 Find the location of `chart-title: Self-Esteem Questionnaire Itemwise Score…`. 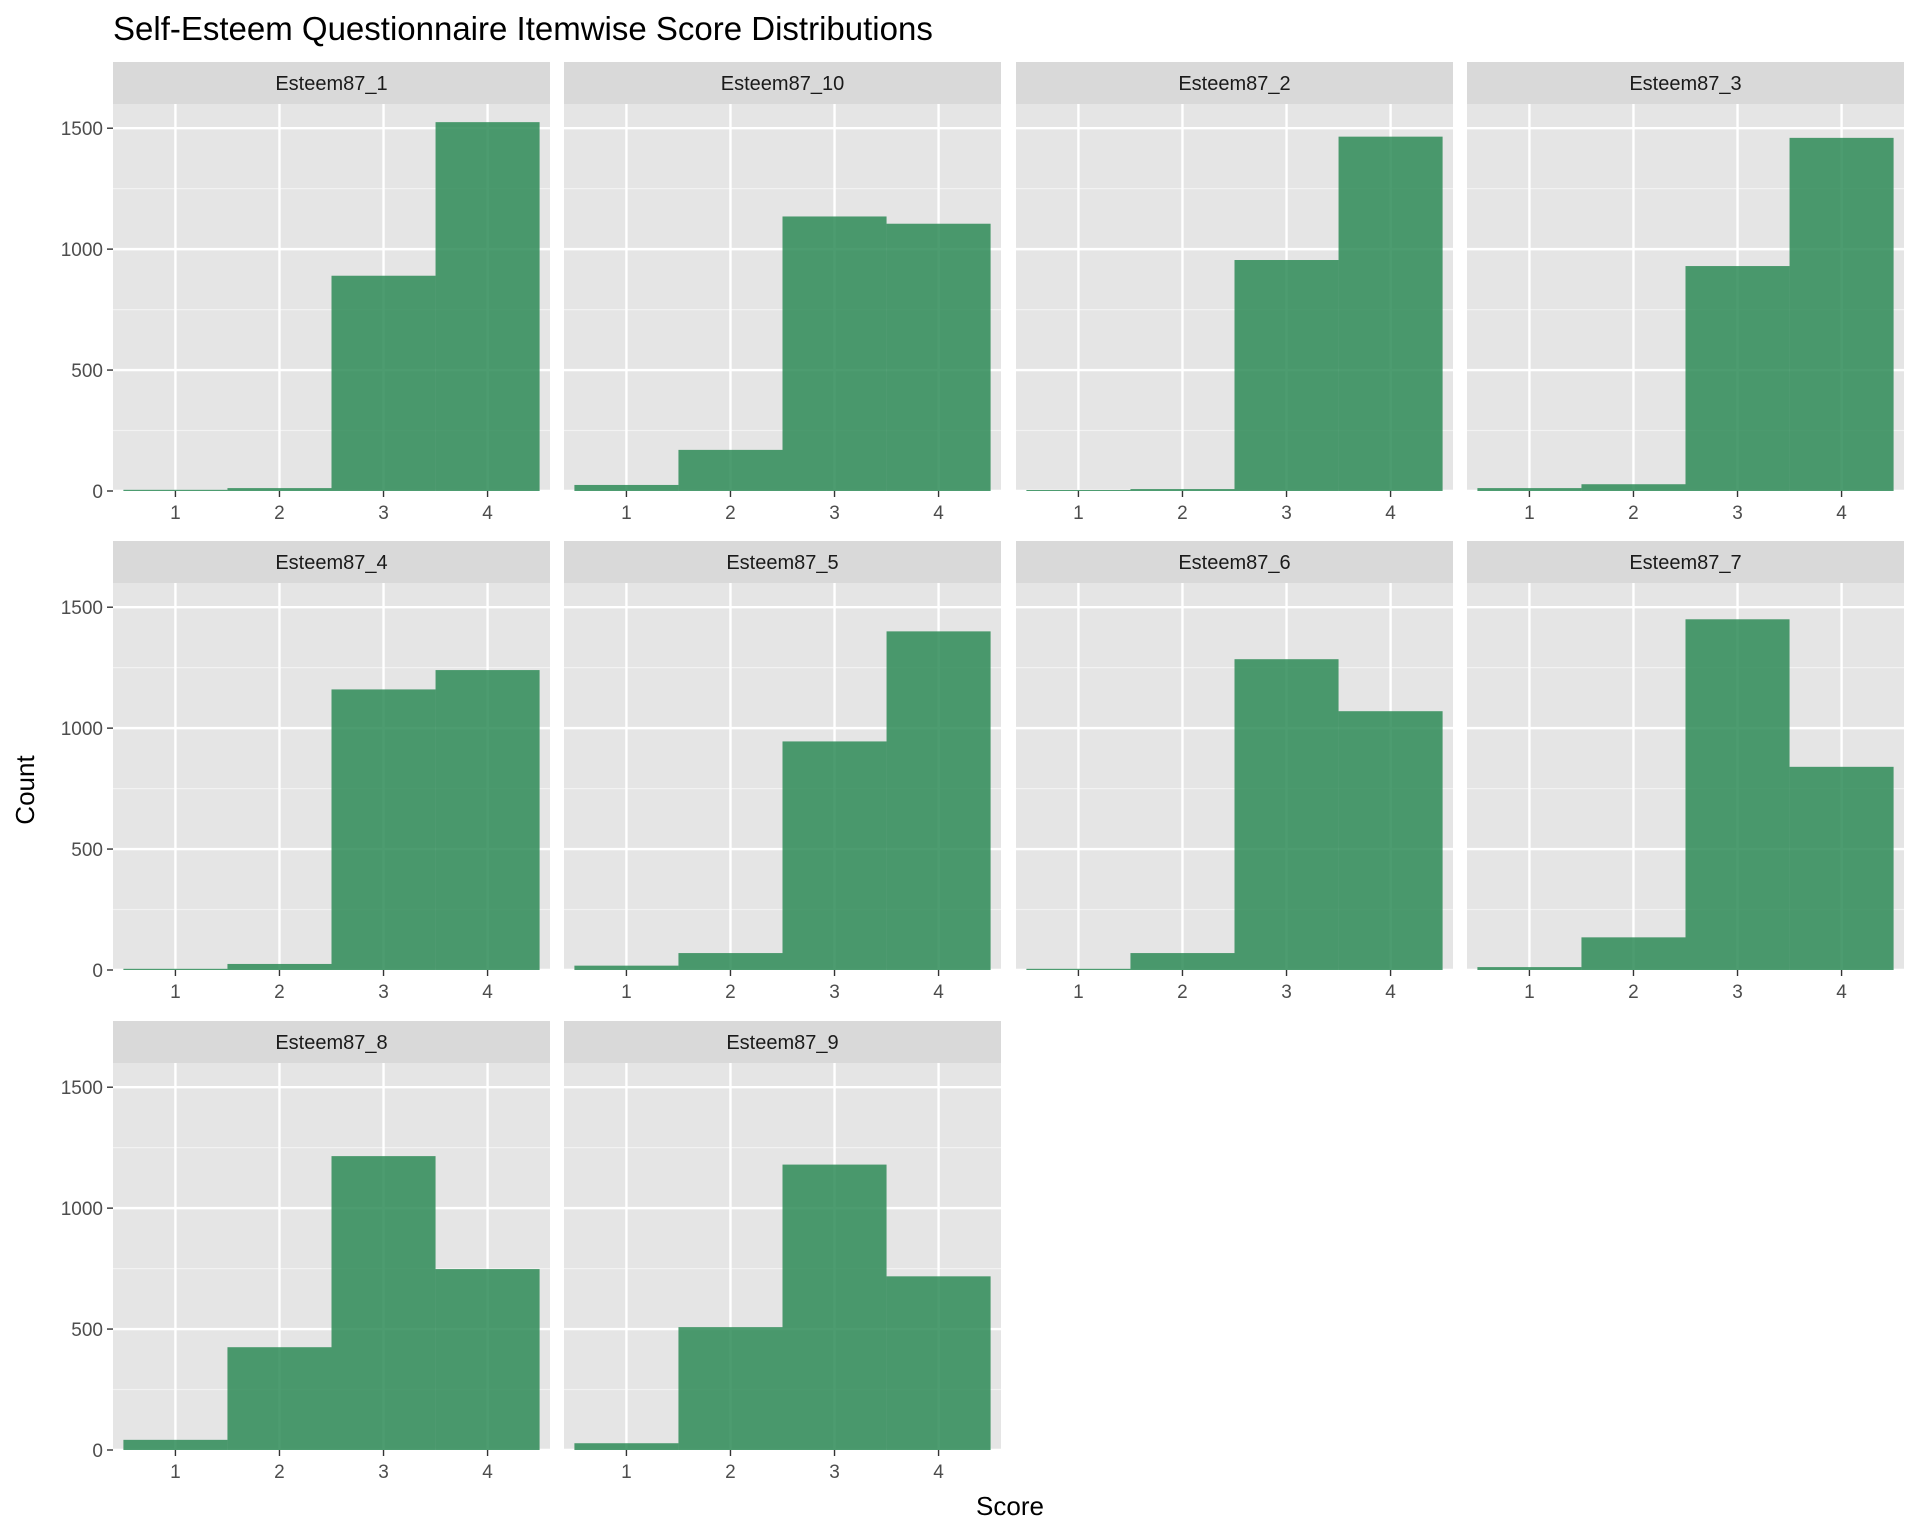

chart-title: Self-Esteem Questionnaire Itemwise Score… is located at coordinates (523, 28).